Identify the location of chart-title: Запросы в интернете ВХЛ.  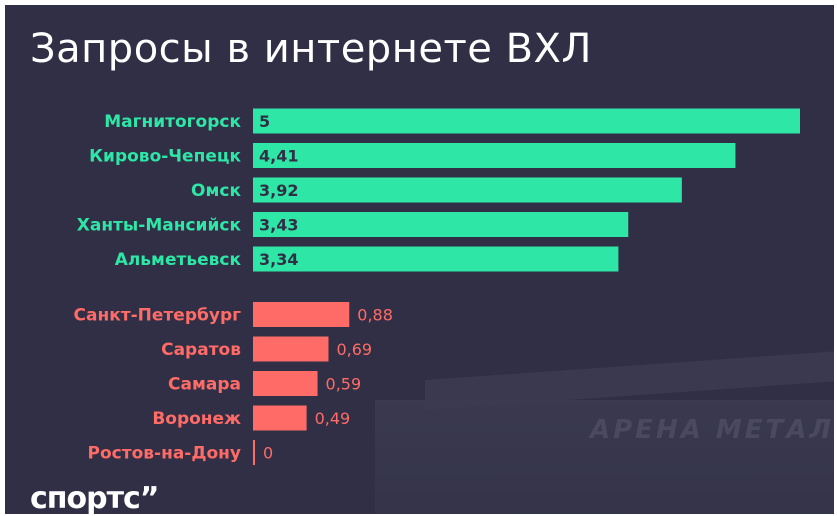
(311, 49).